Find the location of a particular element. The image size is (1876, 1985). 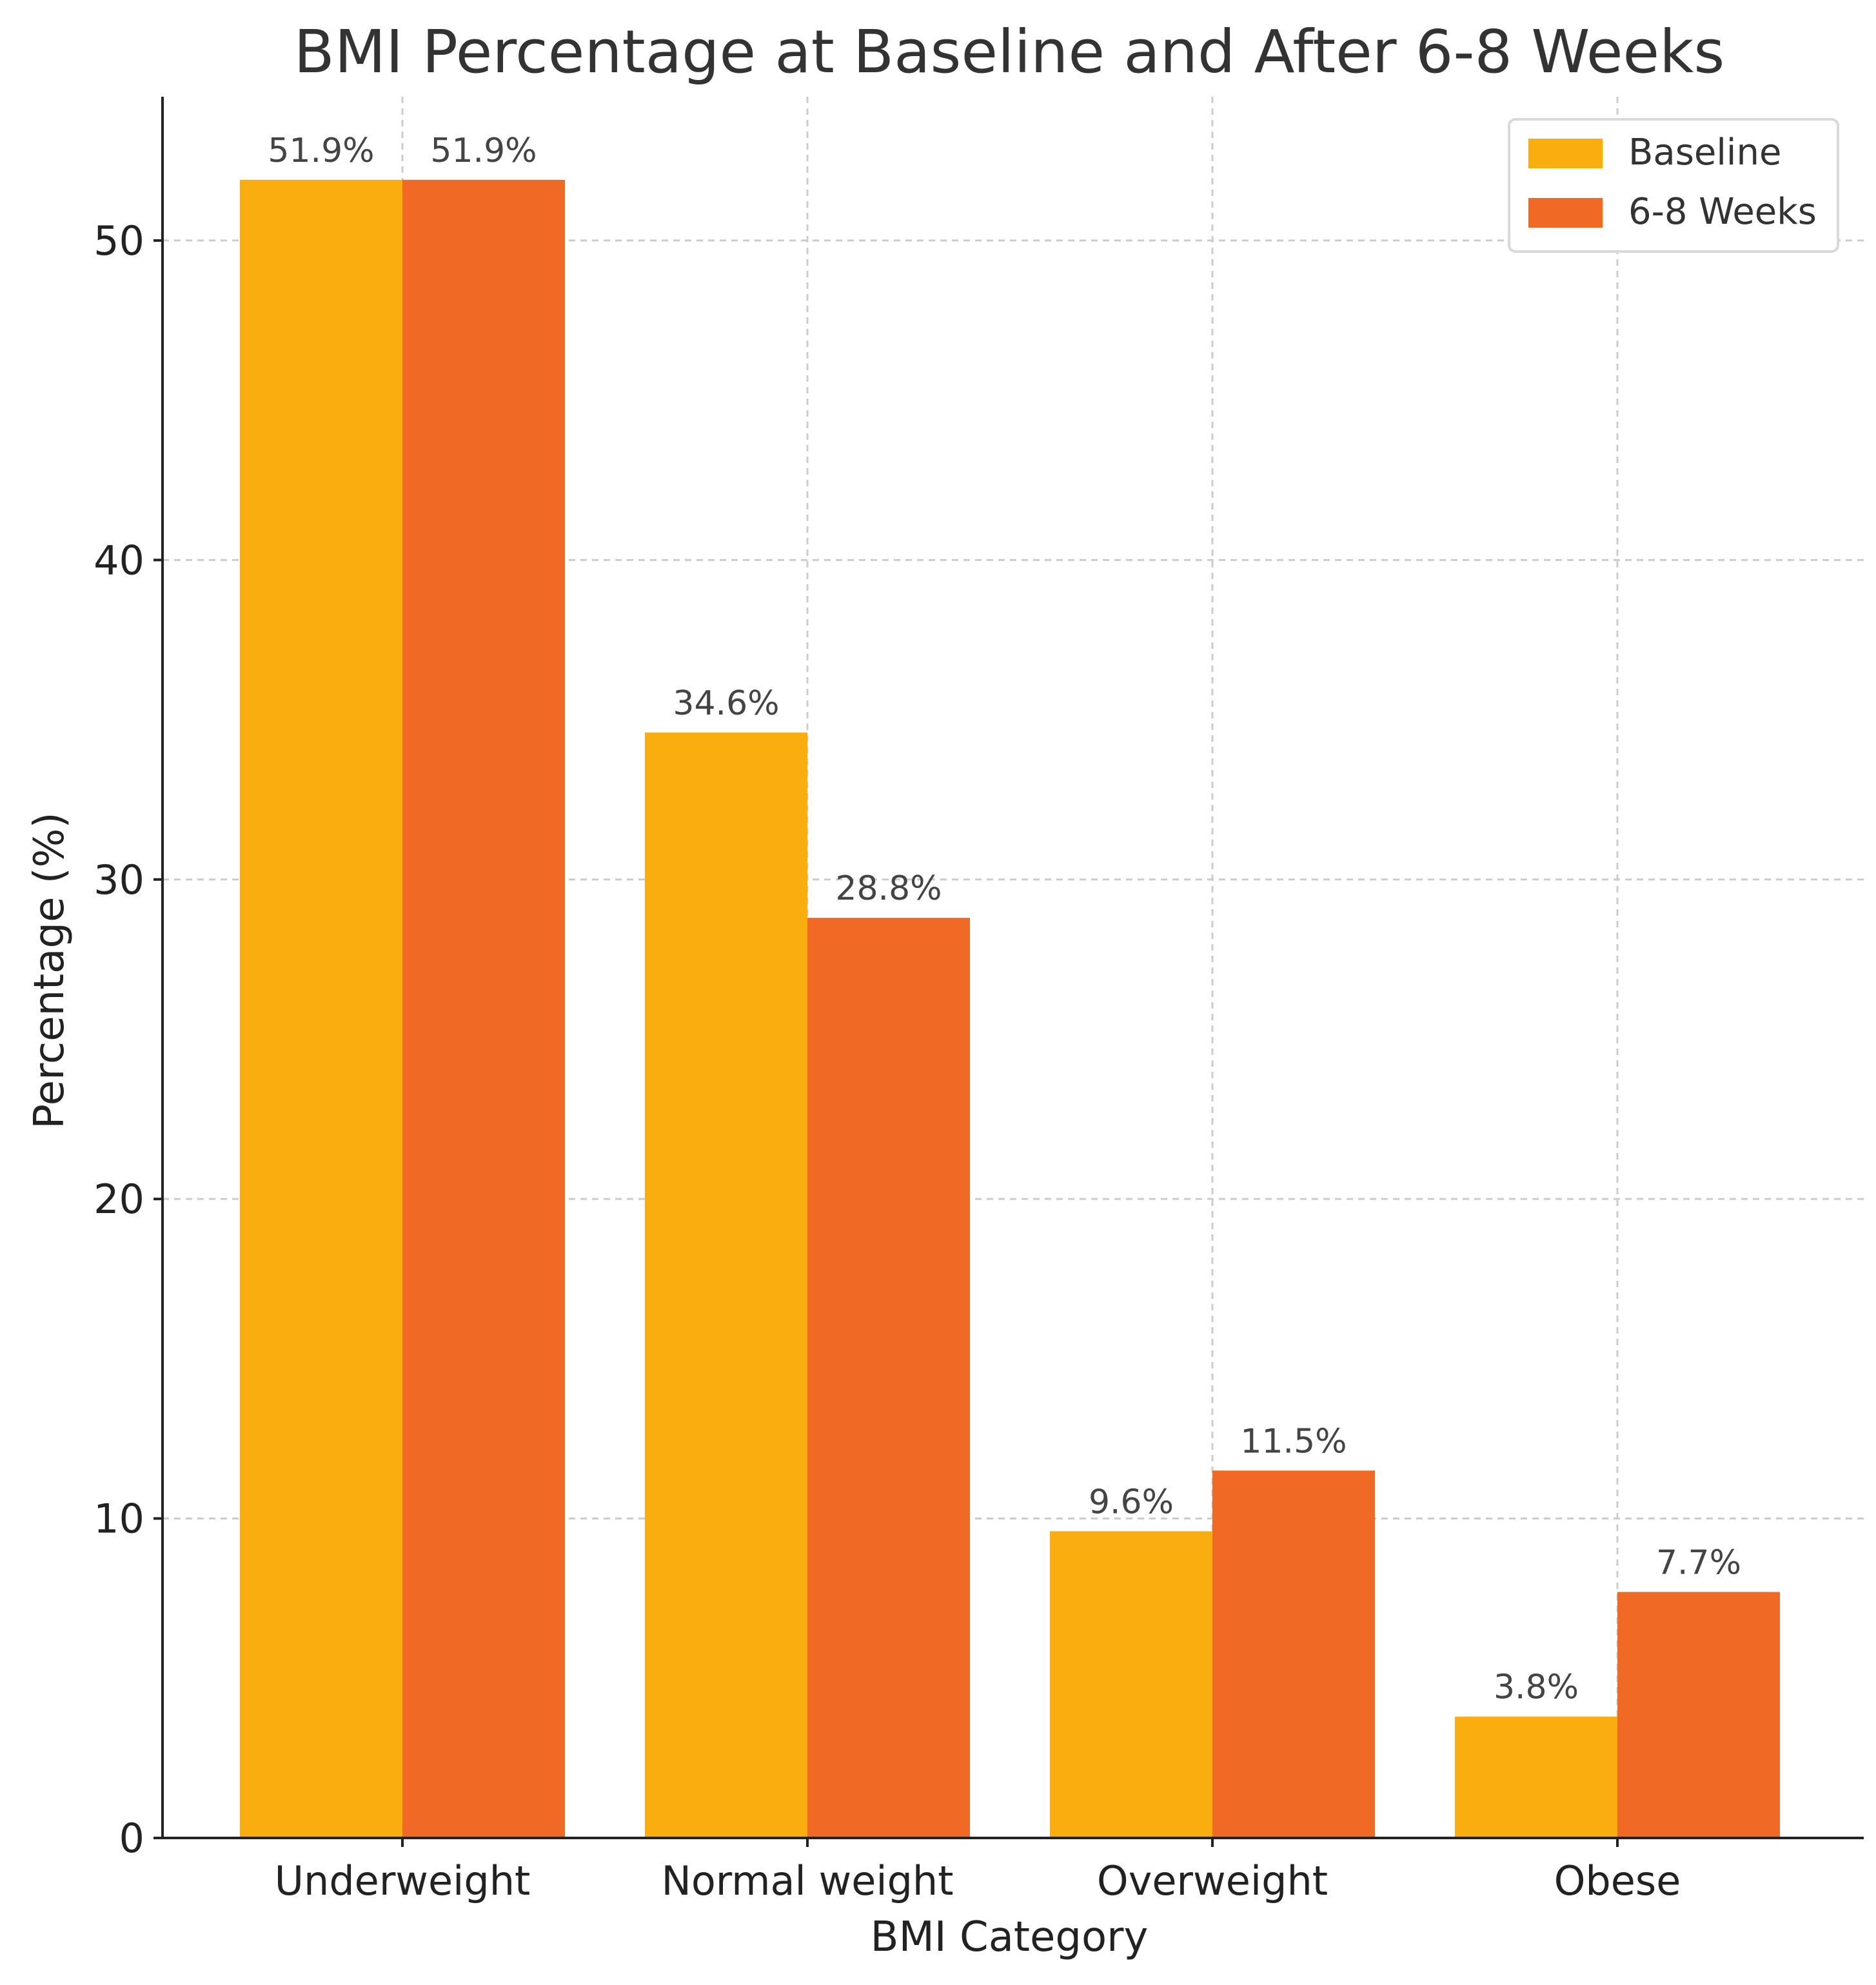

y-tick-labels: 0 10 20 30 40 50 is located at coordinates (119, 1040).